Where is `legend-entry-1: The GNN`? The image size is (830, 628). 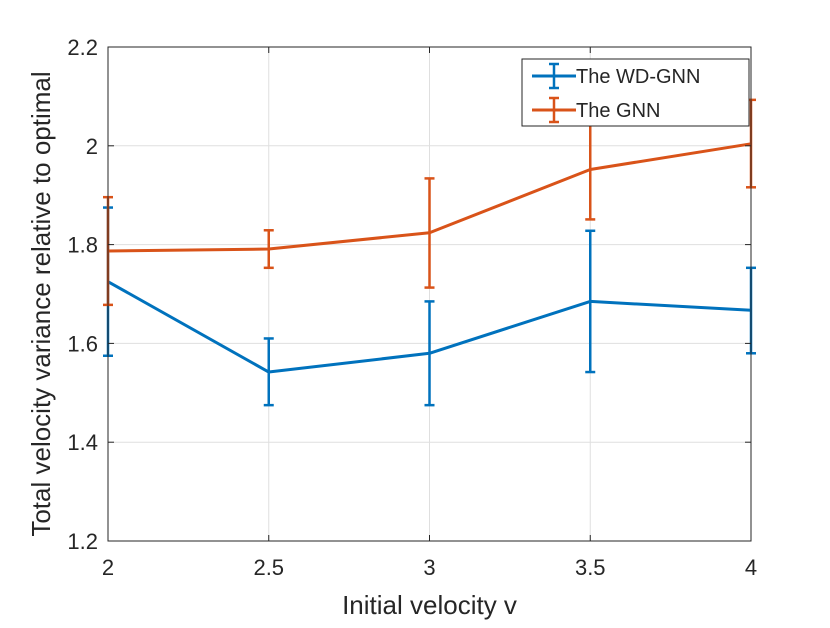 legend-entry-1: The GNN is located at coordinates (596, 110).